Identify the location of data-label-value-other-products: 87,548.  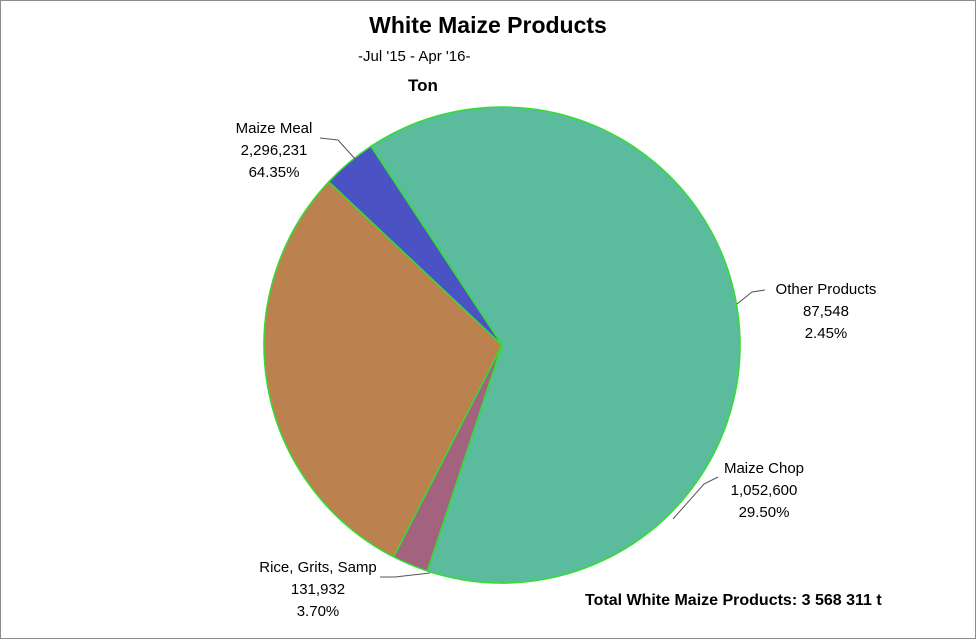
(826, 311).